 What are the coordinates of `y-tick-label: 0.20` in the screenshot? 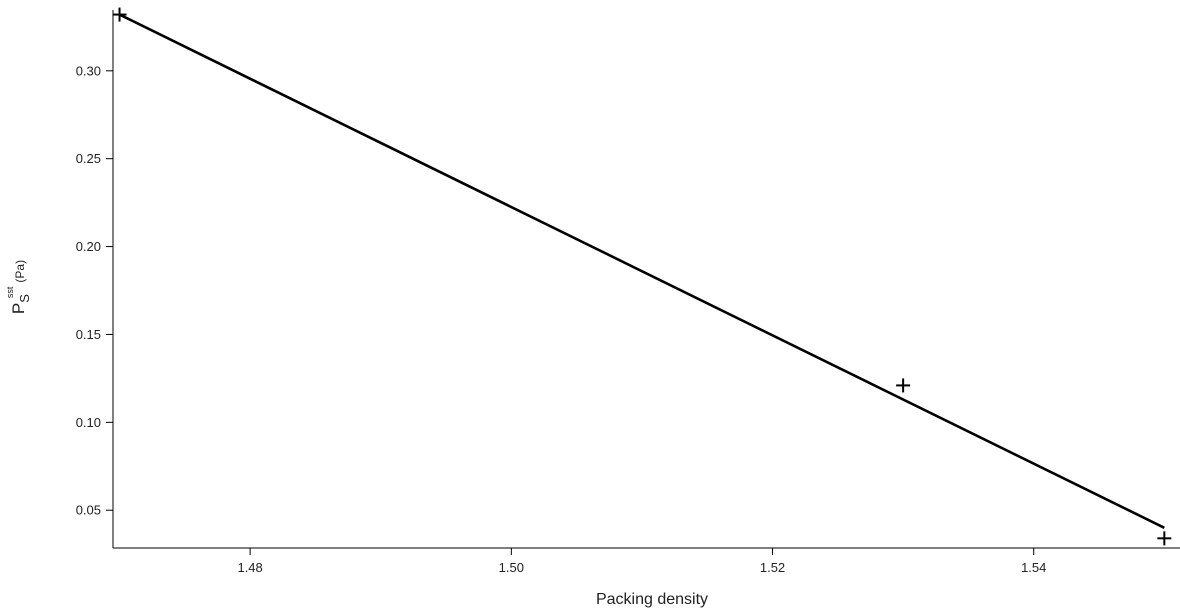 It's located at (88, 246).